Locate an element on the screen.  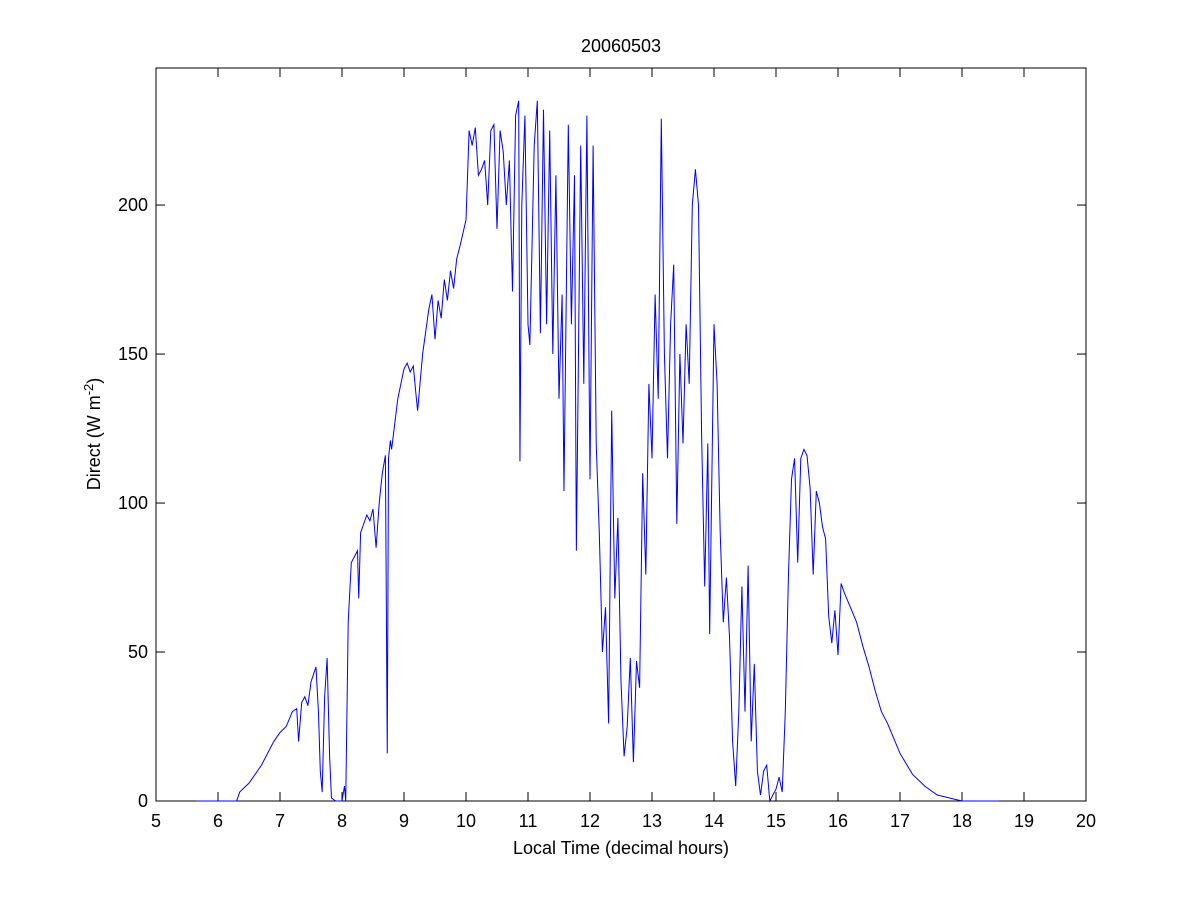
y-label-text: ) is located at coordinates (94, 381).